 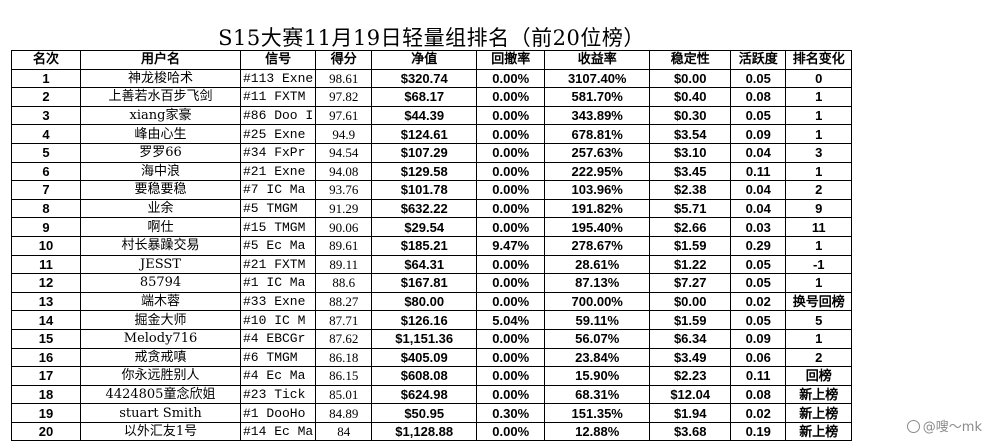 What do you see at coordinates (819, 264) in the screenshot?
I see `cell-rank-change: -1` at bounding box center [819, 264].